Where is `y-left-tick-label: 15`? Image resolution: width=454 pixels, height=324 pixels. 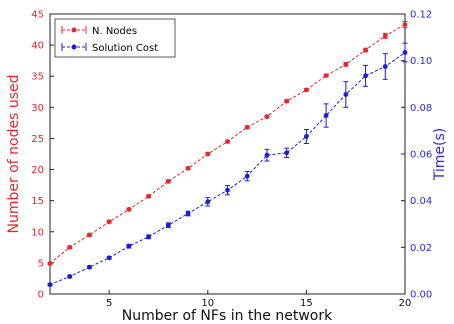
y-left-tick-label: 15 is located at coordinates (37, 201).